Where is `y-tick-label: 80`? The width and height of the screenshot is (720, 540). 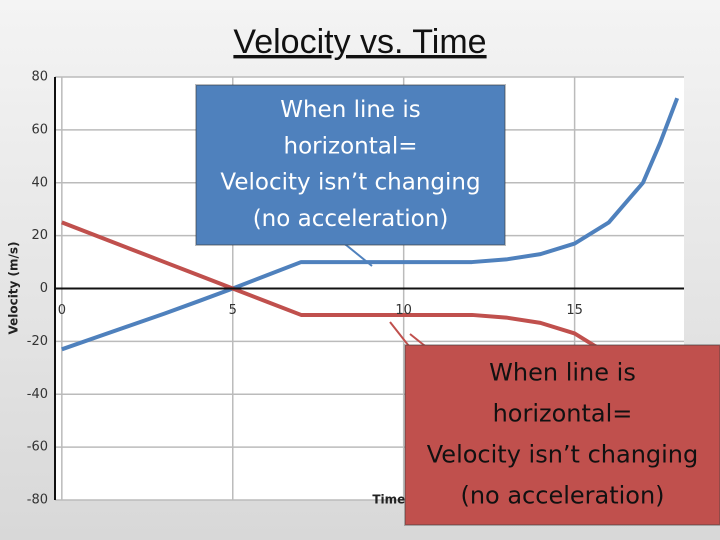
y-tick-label: 80 is located at coordinates (39, 77).